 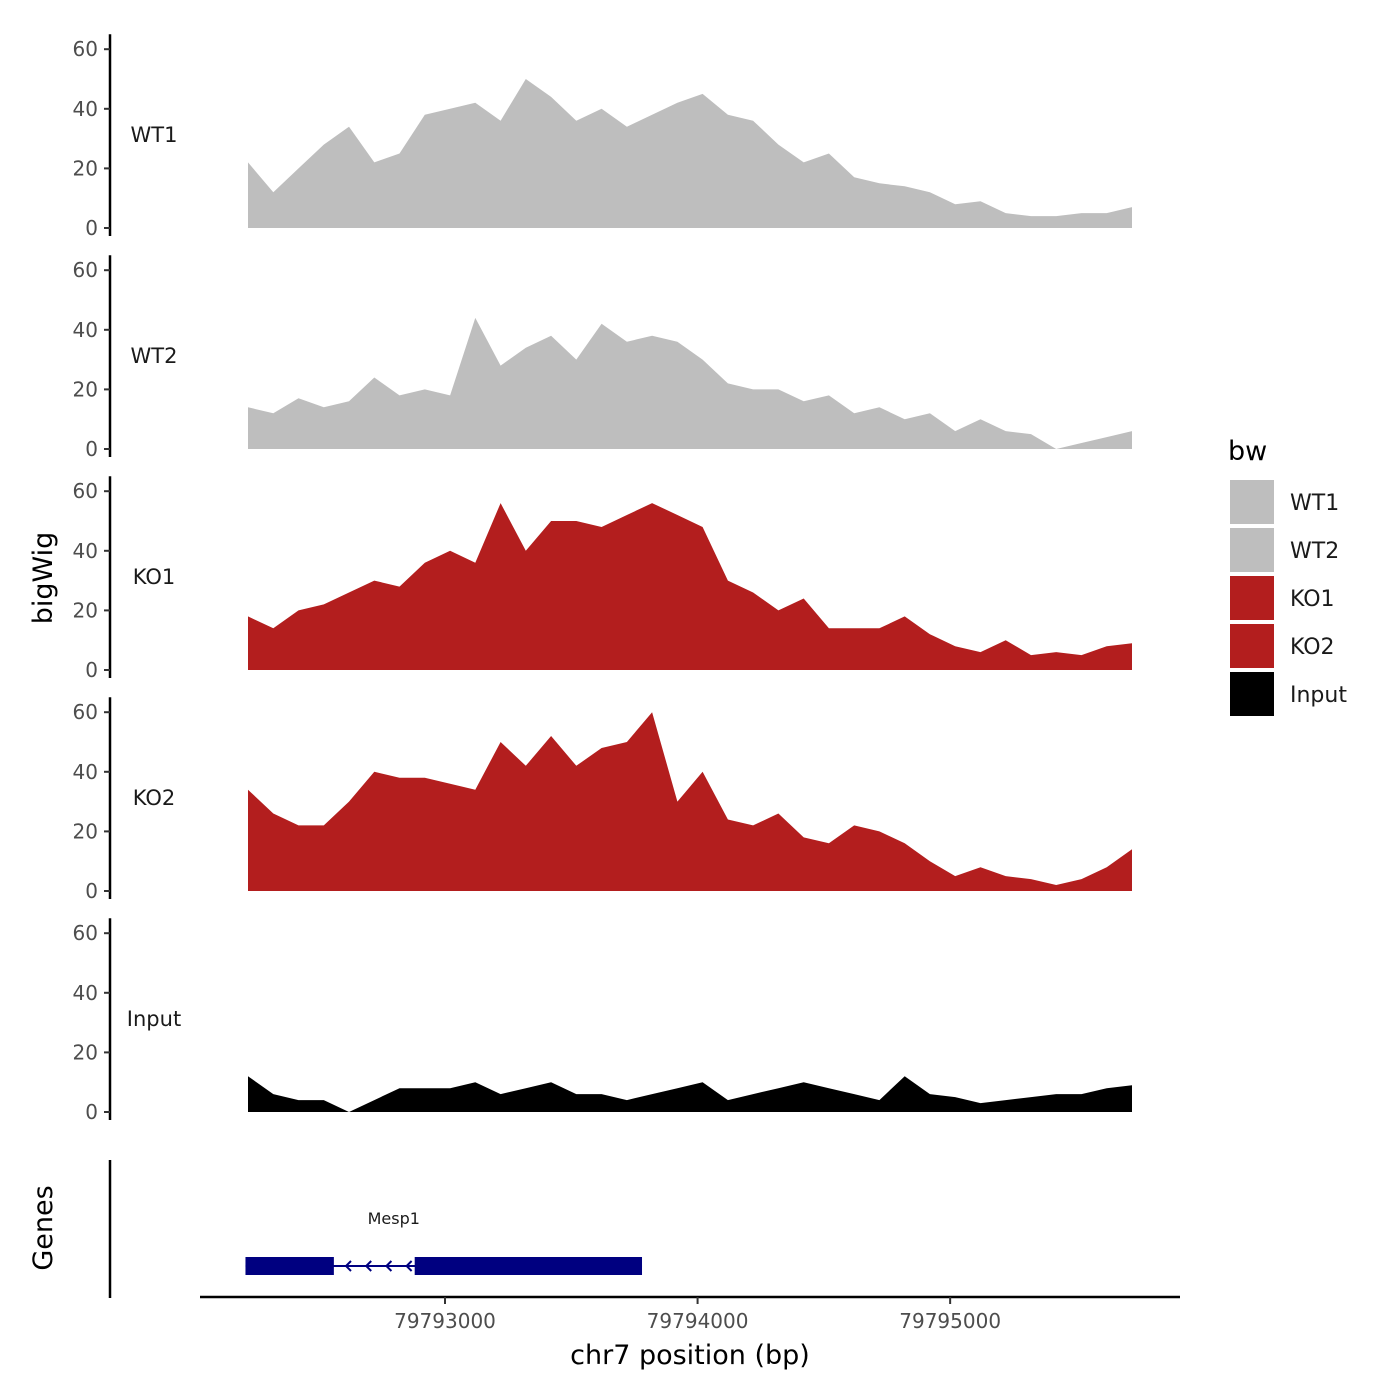 I want to click on track-ko1: 0 20 40 60 KO1, so click(x=602, y=579).